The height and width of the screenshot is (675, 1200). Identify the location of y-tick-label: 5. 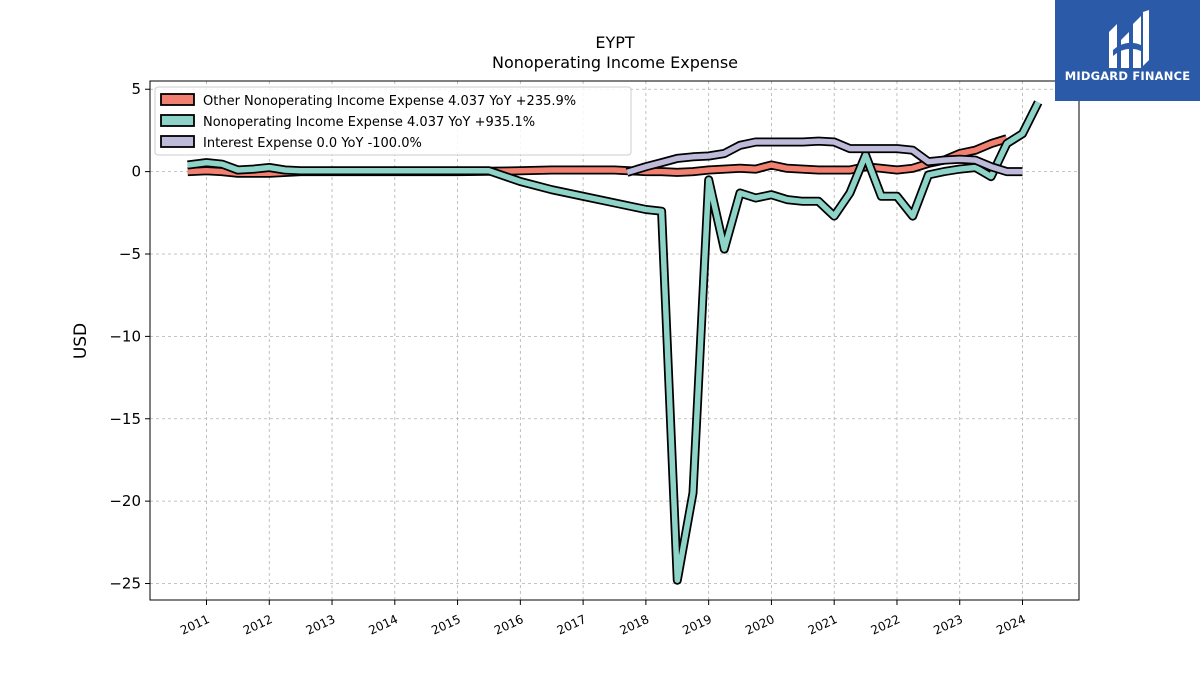
(136, 89).